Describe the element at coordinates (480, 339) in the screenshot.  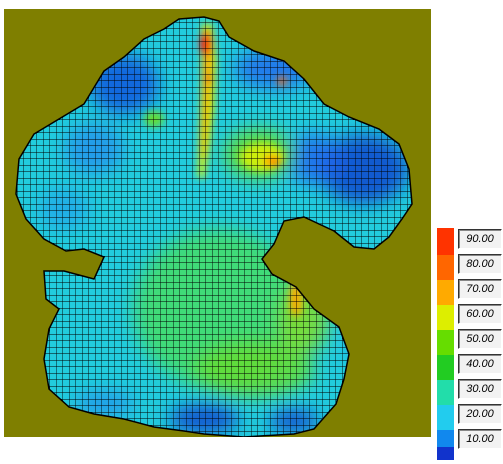
I see `legend-label-50: 50.00` at that location.